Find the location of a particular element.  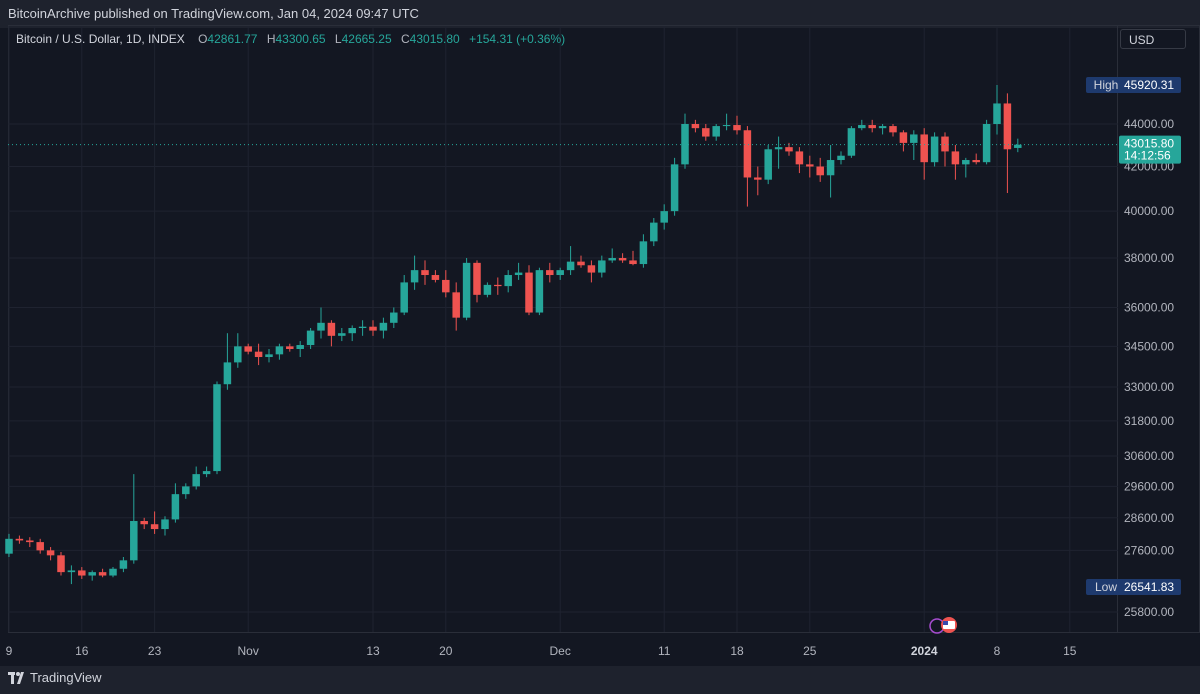

tradingview-logo: TradingView is located at coordinates (55, 677).